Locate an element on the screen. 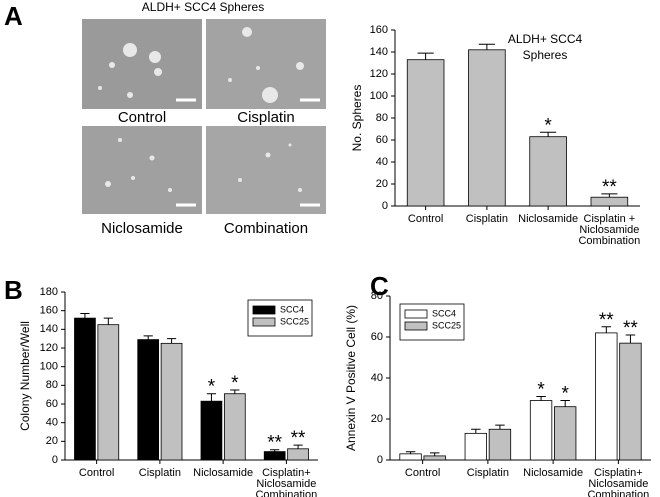 The width and height of the screenshot is (660, 497). panel-letter: C is located at coordinates (379, 286).